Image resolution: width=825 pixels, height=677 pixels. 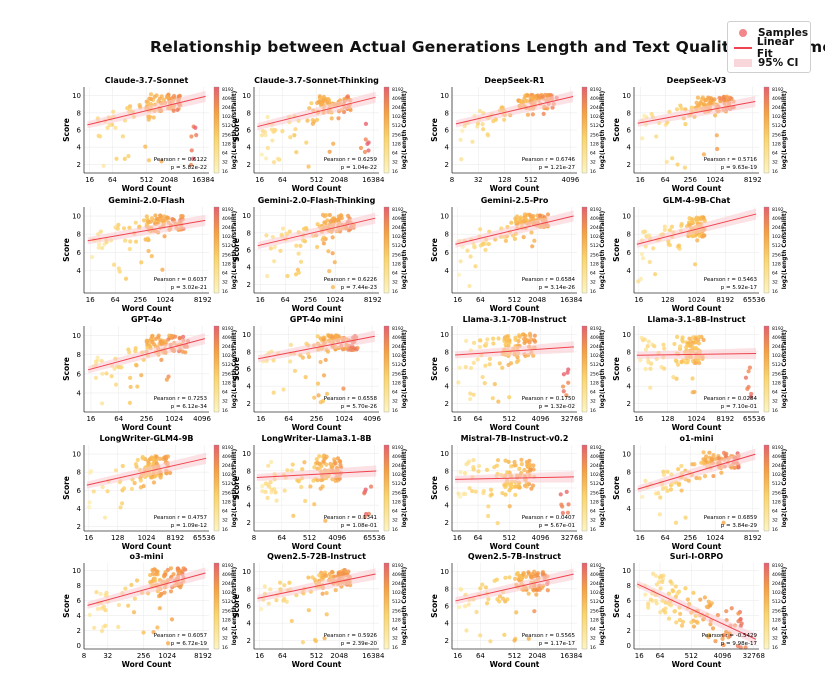 What do you see at coordinates (775, 411) in the screenshot?
I see `colorbar-tick-label: 16` at bounding box center [775, 411].